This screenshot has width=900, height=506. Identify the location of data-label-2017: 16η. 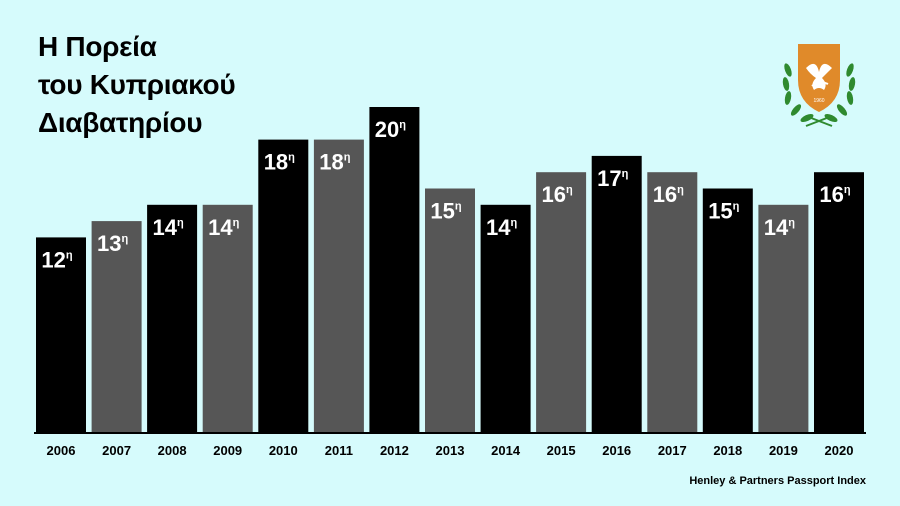
(668, 194).